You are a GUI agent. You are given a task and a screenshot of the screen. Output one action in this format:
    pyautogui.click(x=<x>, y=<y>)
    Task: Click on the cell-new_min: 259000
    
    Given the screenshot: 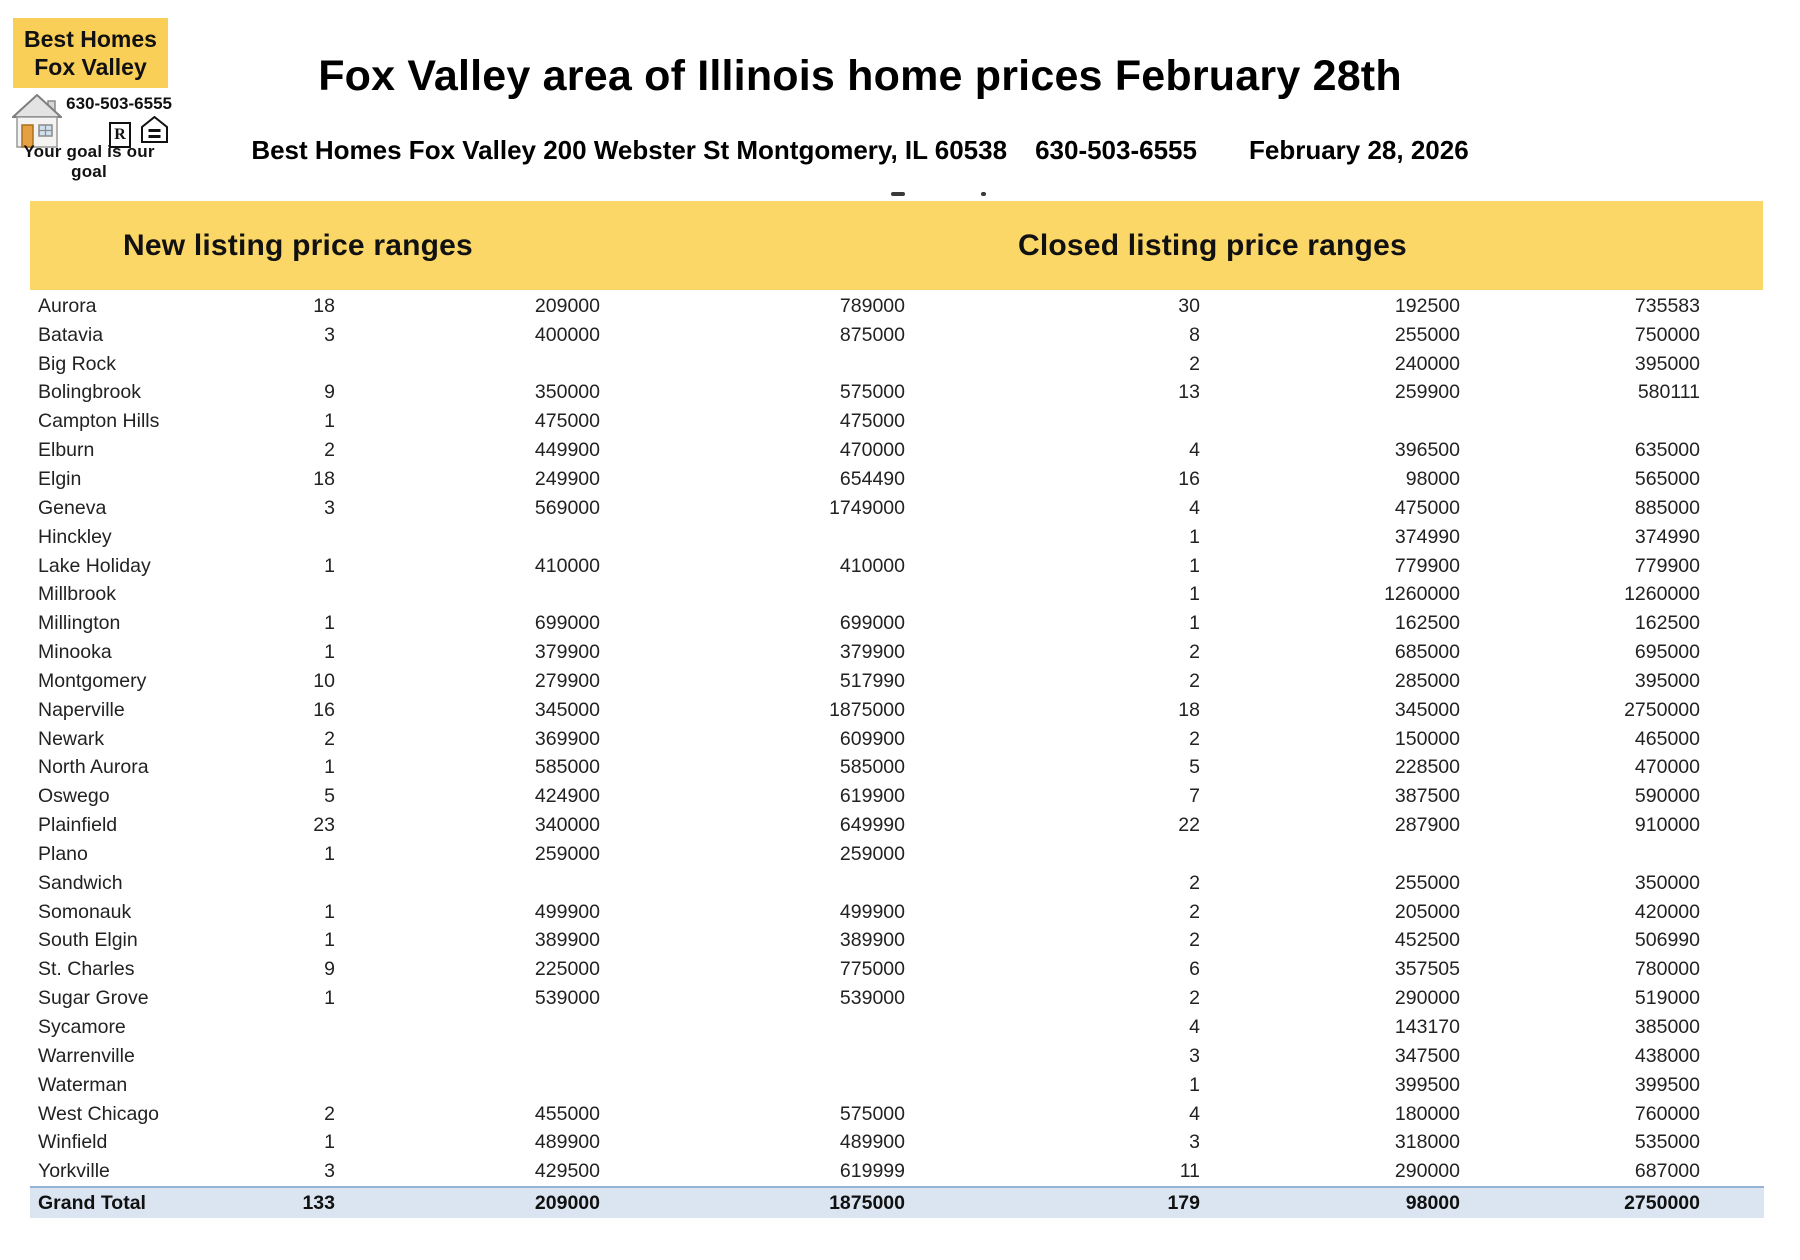 What is the action you would take?
    pyautogui.click(x=567, y=853)
    